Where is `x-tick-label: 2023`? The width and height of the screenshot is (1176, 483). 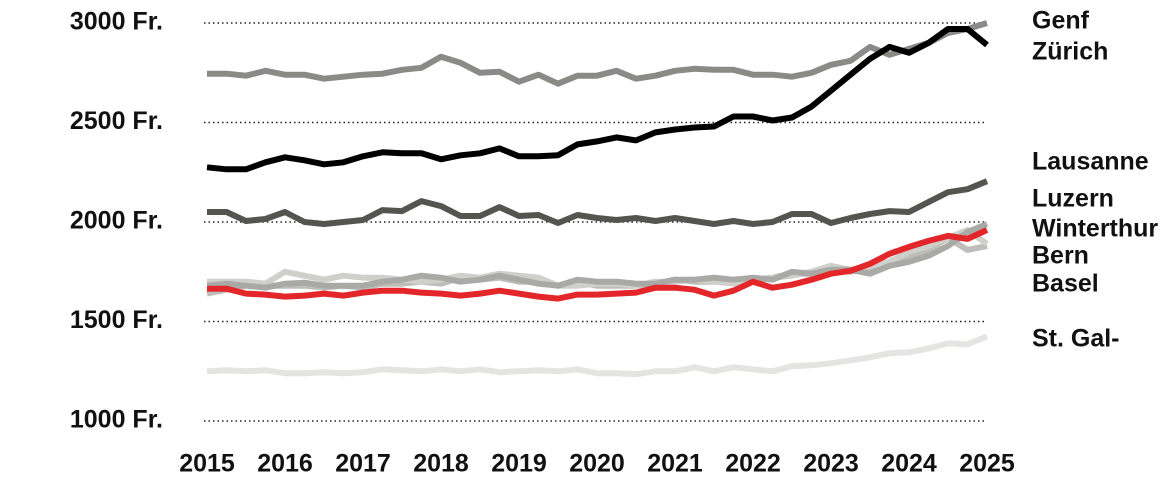
x-tick-label: 2023 is located at coordinates (831, 464).